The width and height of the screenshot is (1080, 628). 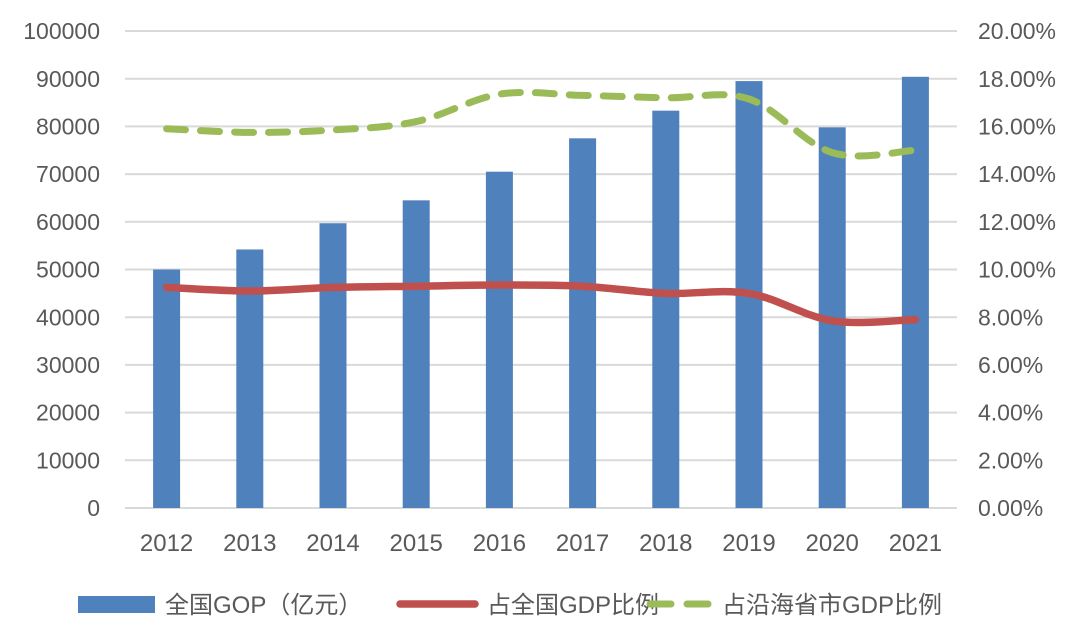 What do you see at coordinates (333, 365) in the screenshot?
I see `bar-2014` at bounding box center [333, 365].